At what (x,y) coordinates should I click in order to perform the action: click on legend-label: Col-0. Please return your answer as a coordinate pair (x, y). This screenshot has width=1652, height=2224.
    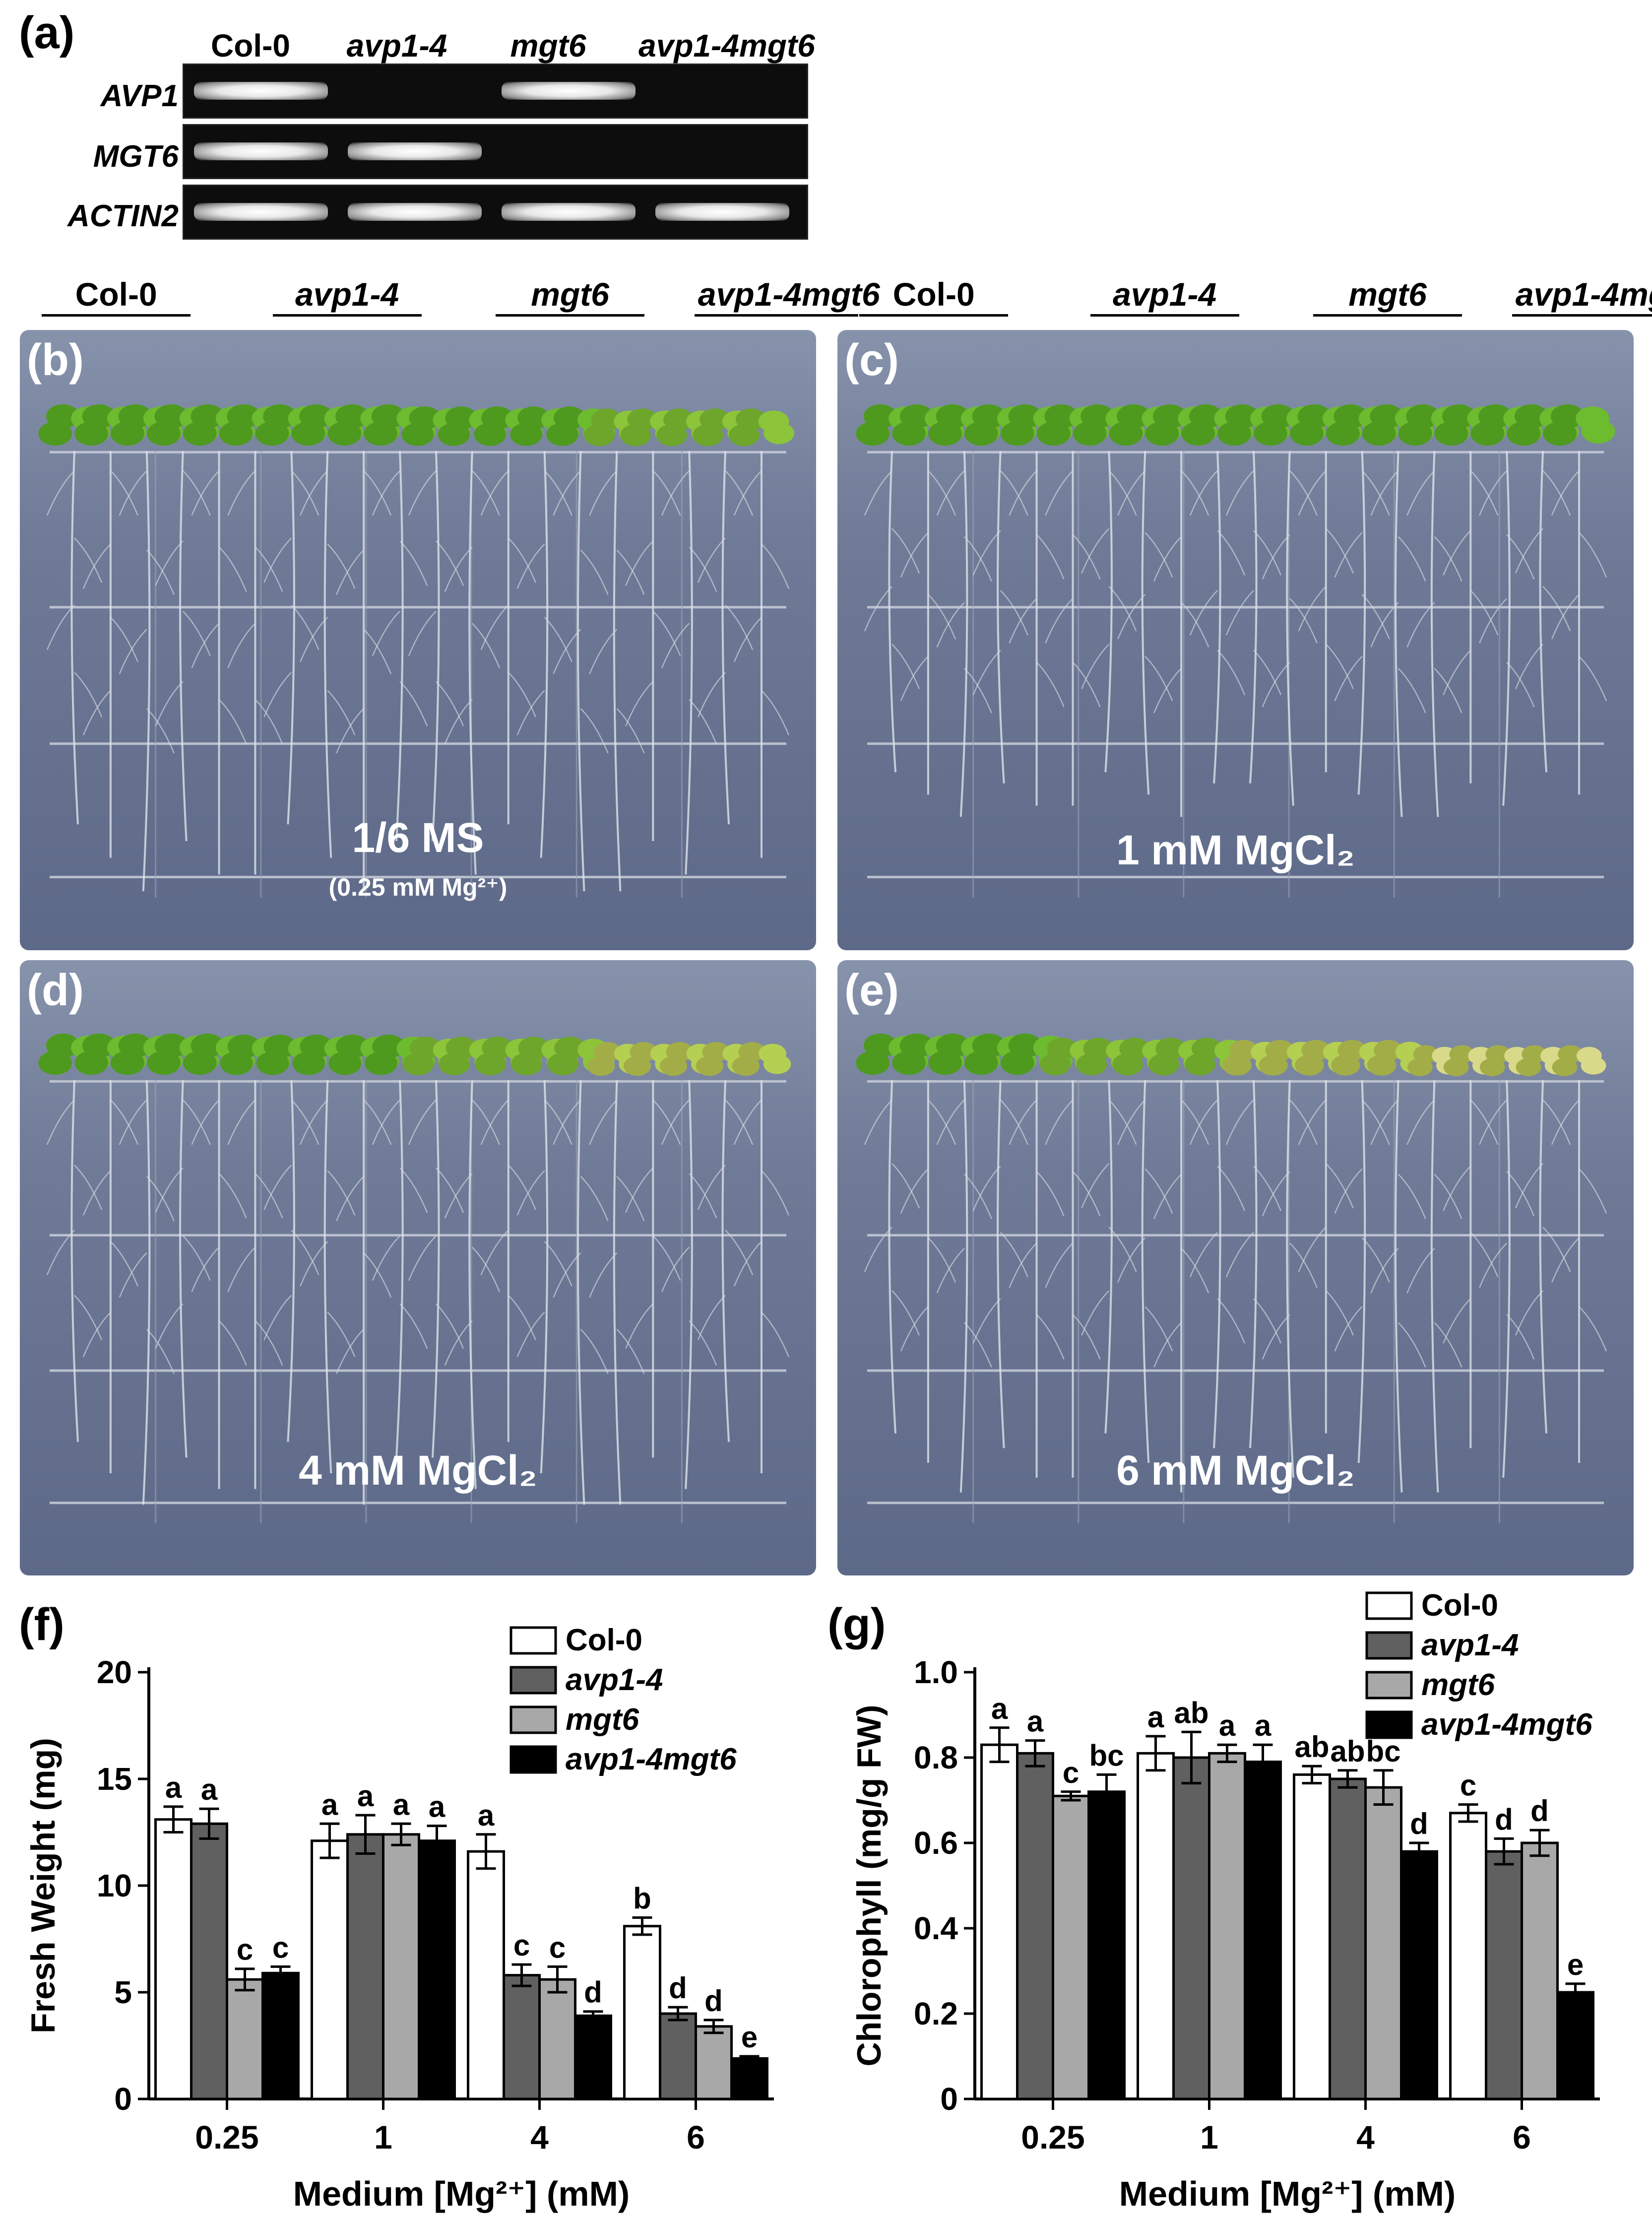
    Looking at the image, I should click on (1459, 1605).